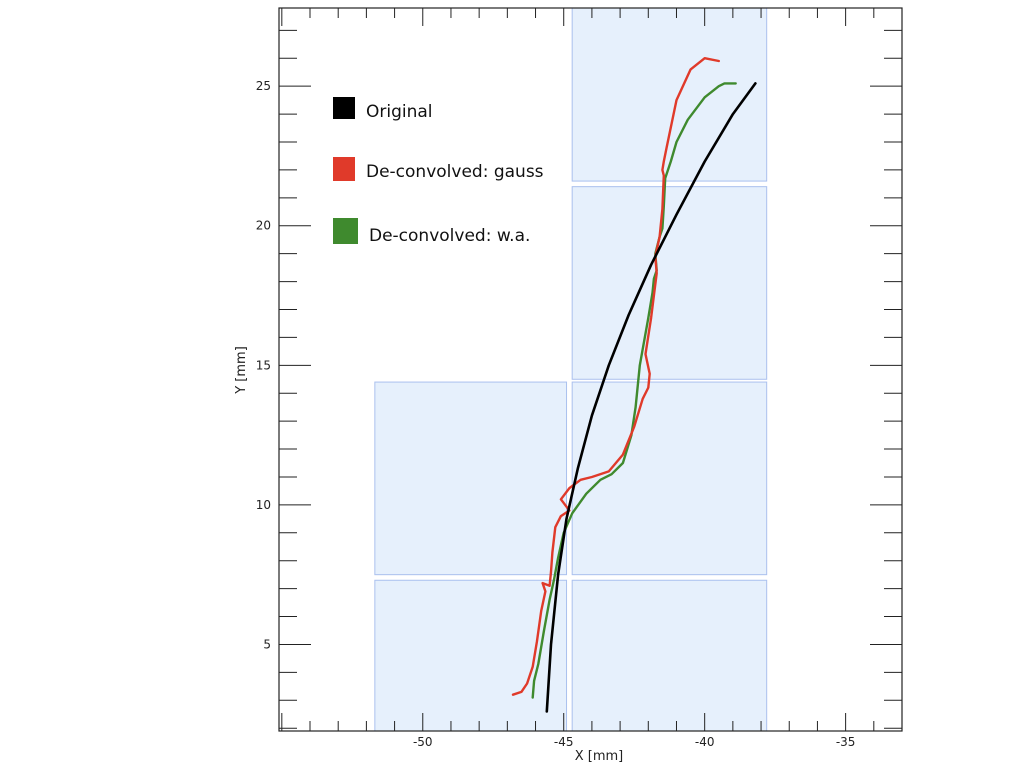  Describe the element at coordinates (345, 231) in the screenshot. I see `legend-swatch-wa` at that location.